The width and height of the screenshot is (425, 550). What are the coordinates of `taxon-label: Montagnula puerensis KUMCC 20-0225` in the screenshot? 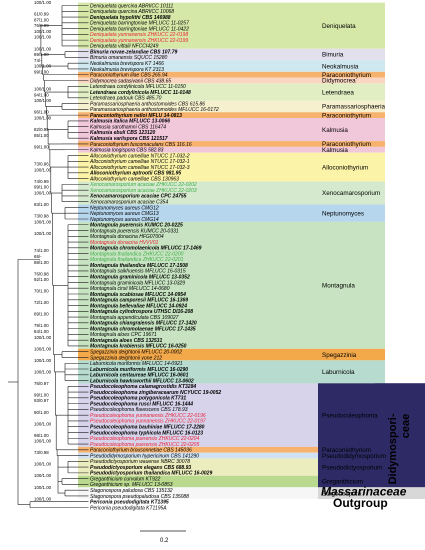 It's located at (136, 226).